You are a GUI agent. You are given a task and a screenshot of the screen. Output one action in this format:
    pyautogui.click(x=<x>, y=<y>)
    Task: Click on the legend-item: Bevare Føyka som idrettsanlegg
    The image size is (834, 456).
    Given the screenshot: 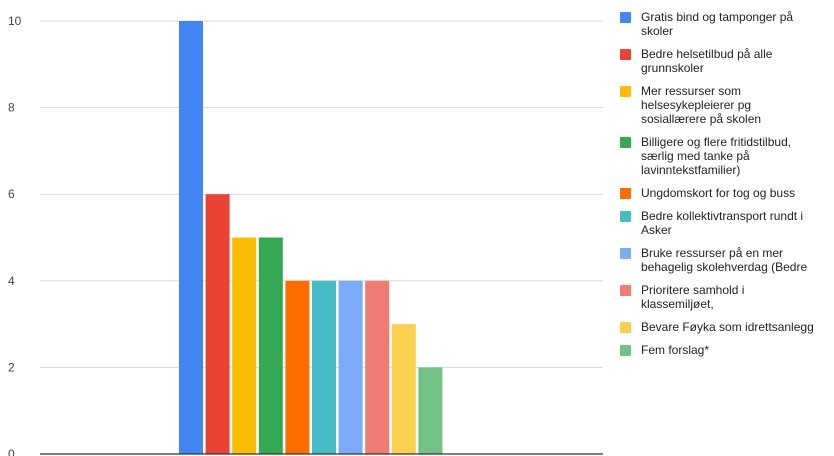 What is the action you would take?
    pyautogui.click(x=727, y=327)
    